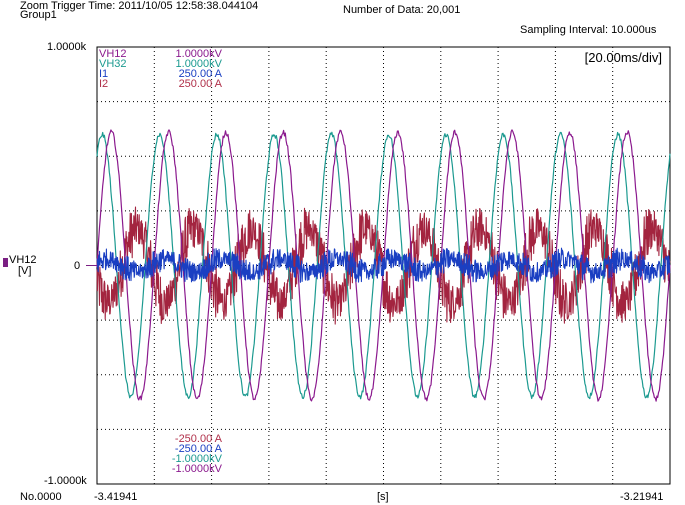  Describe the element at coordinates (201, 74) in the screenshot. I see `legend-scale-i1: 250.00 A` at that location.